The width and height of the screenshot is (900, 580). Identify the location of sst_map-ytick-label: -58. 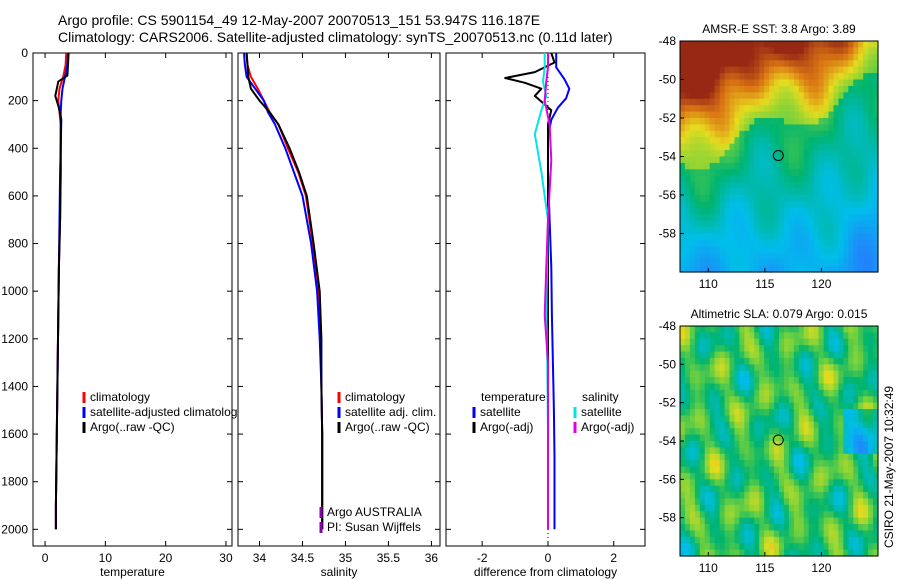
(668, 234).